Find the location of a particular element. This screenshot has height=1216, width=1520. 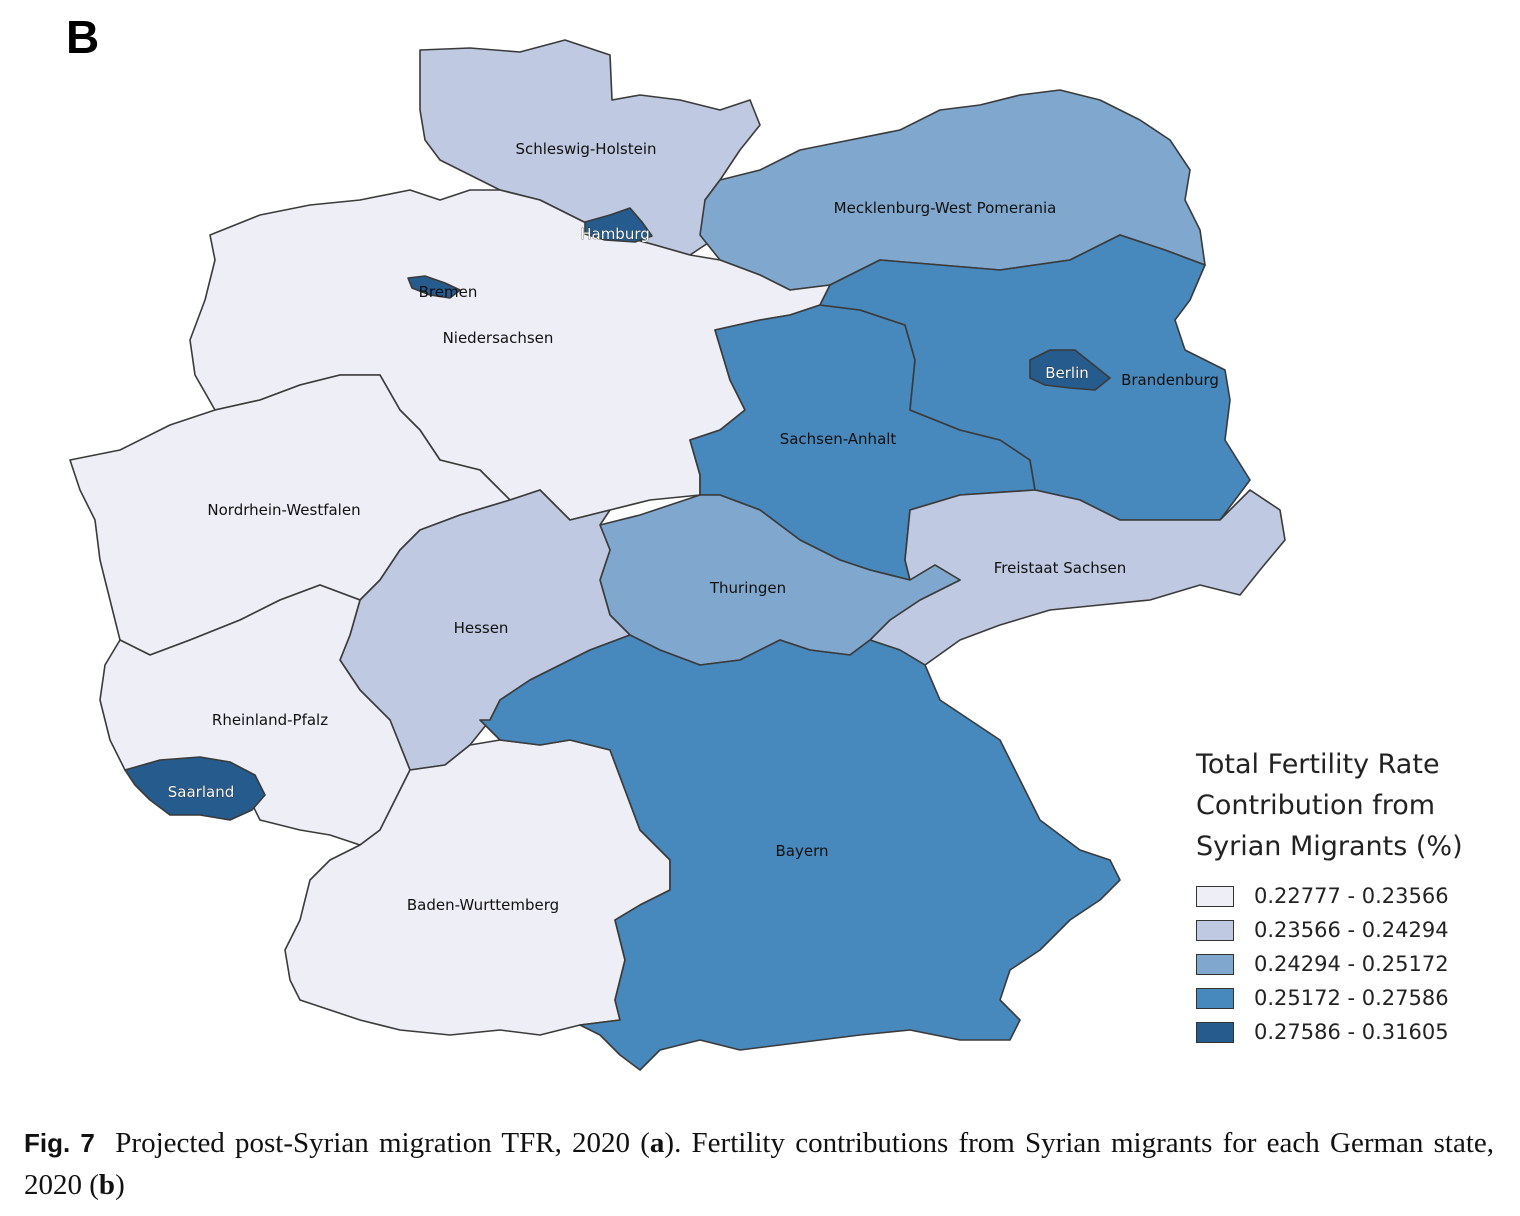

figure-label: Fig. 7 is located at coordinates (59, 1143).